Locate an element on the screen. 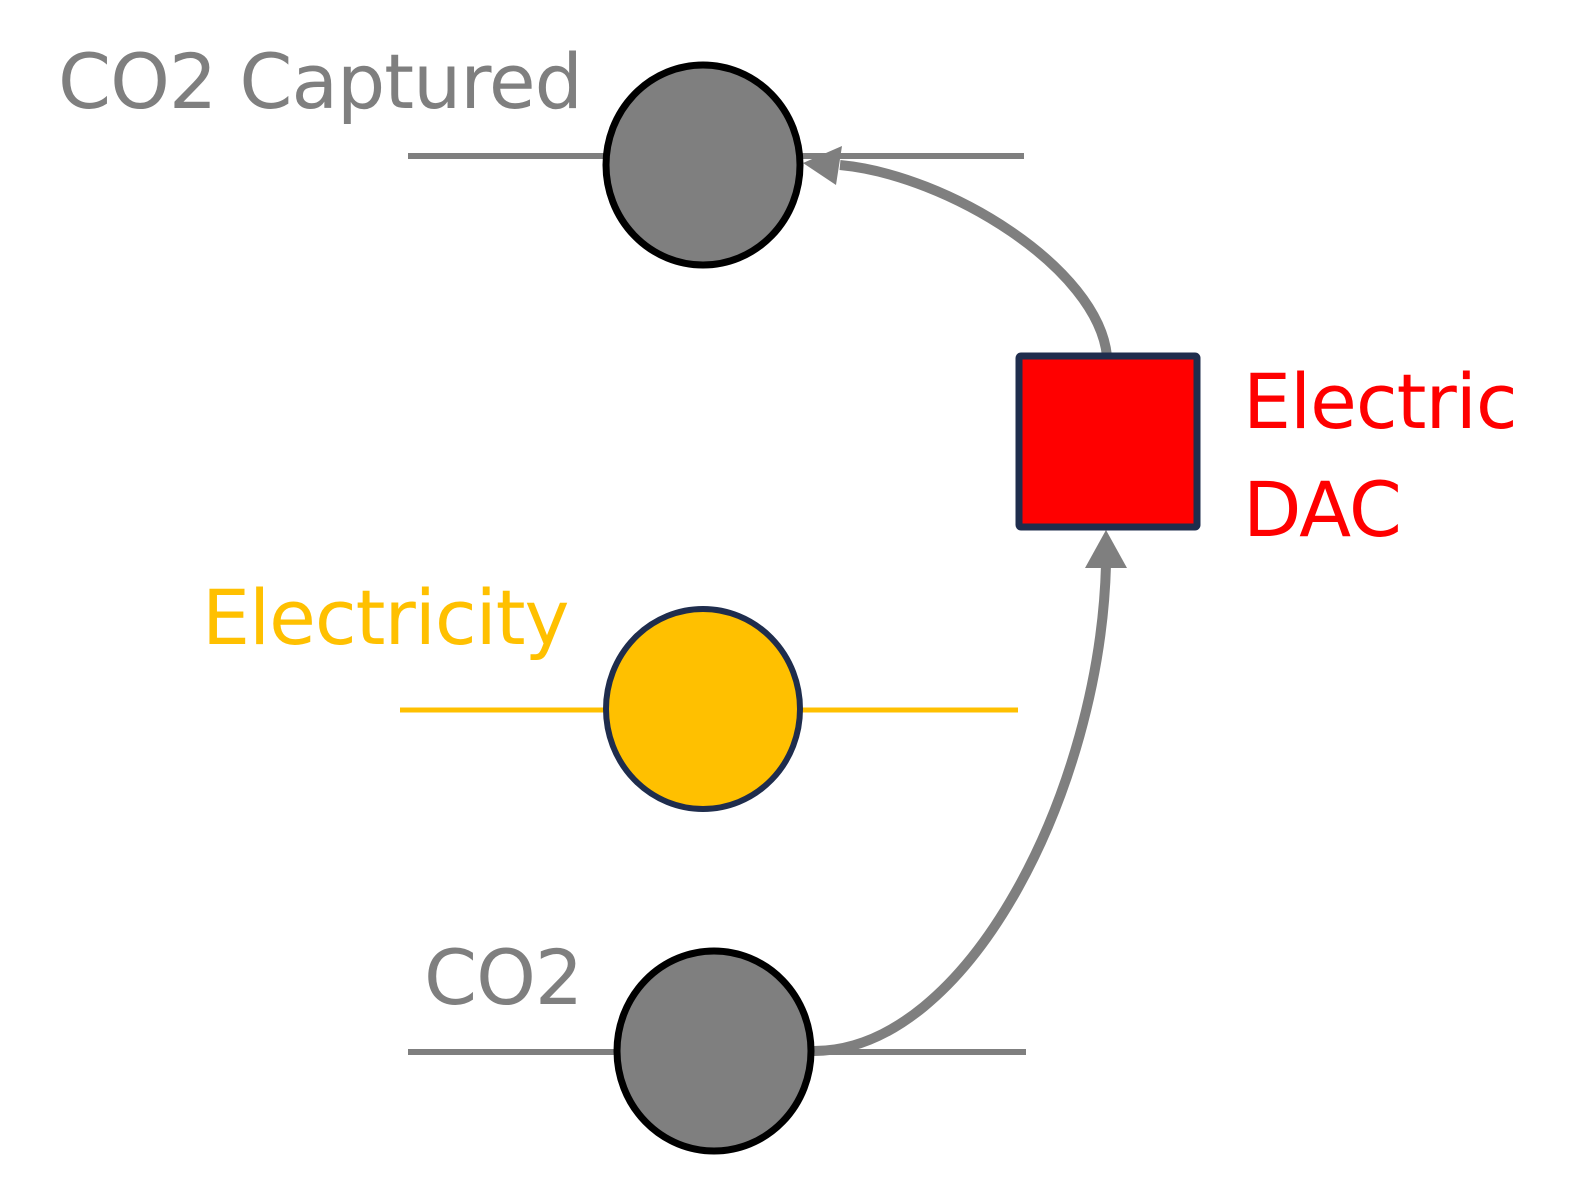 Image resolution: width=1595 pixels, height=1177 pixels. flow-dac-to-co2-captured is located at coordinates (973, 260).